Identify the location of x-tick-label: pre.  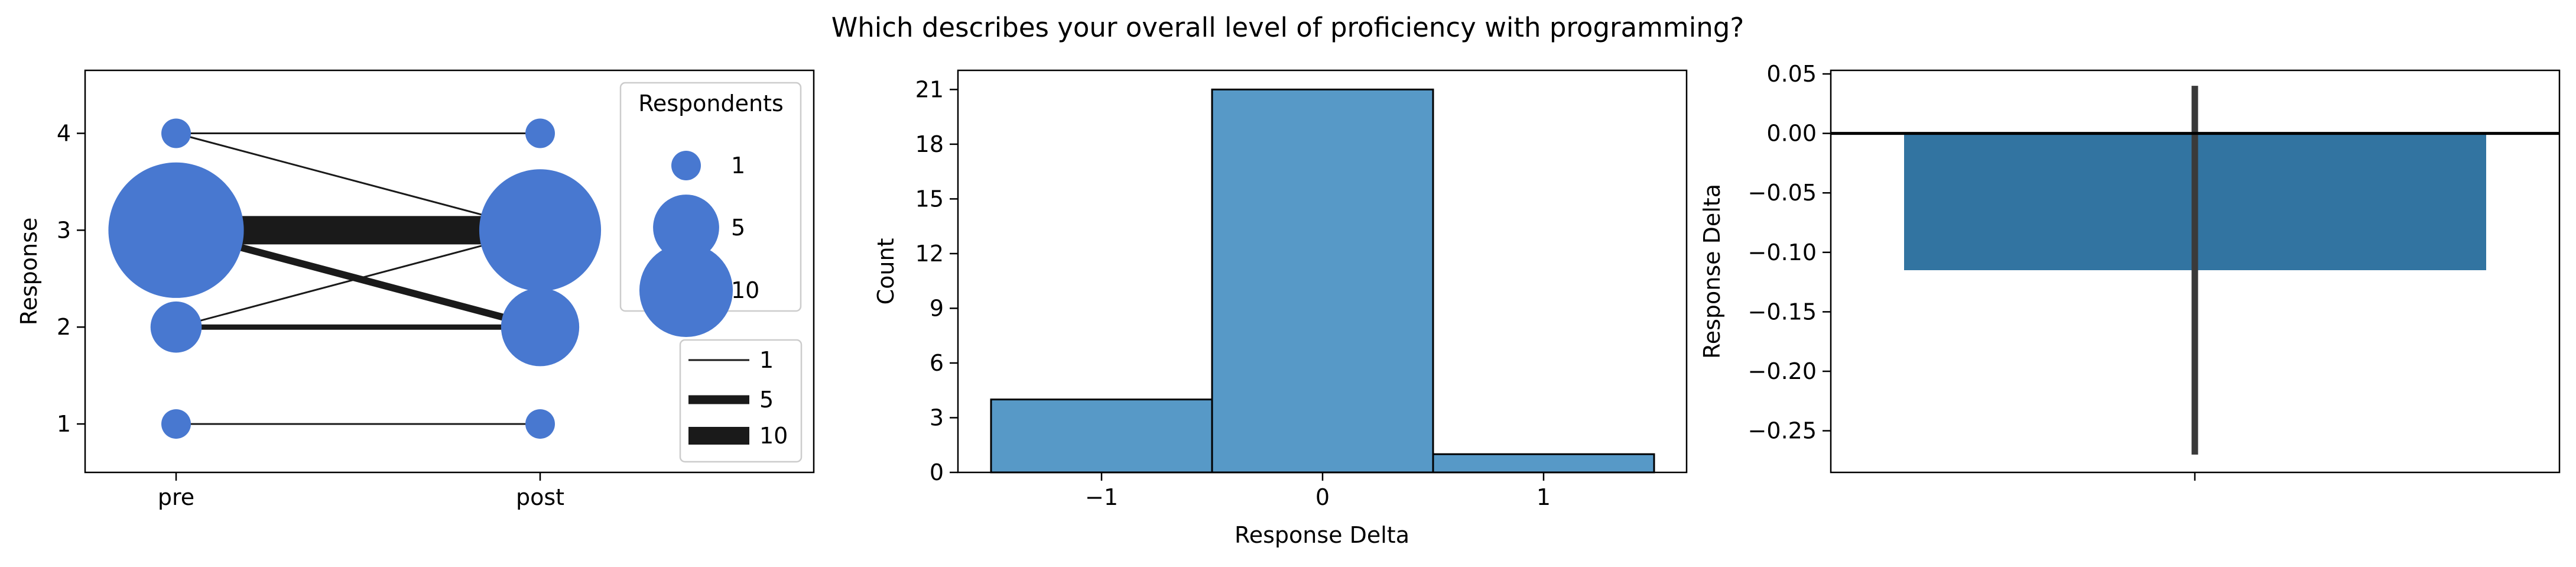
(176, 497).